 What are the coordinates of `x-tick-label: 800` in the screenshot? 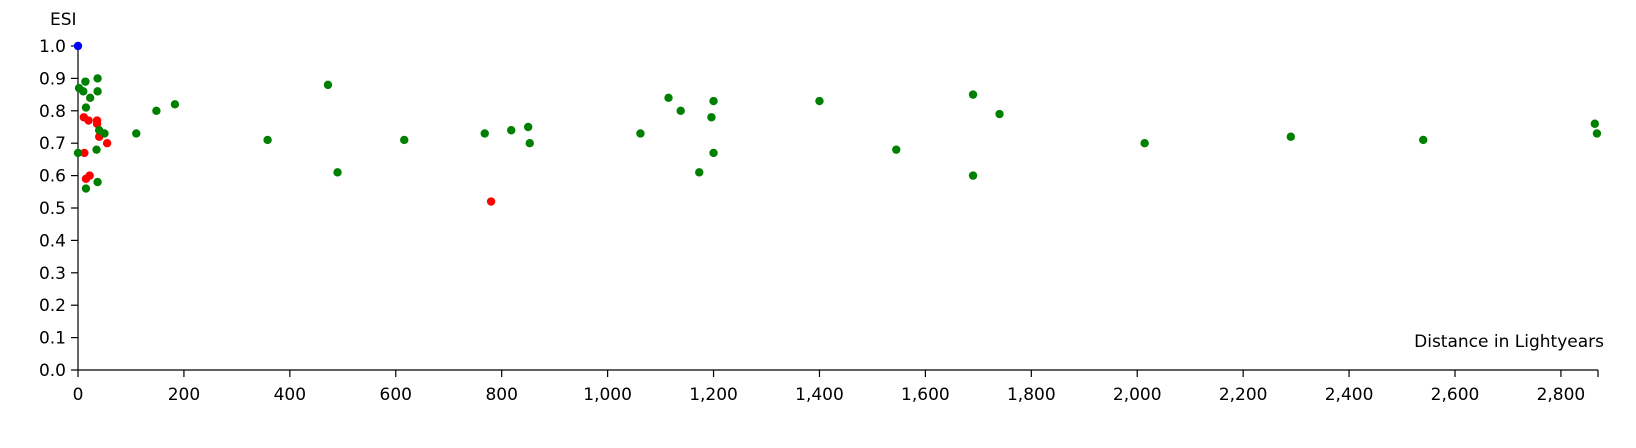 It's located at (501, 395).